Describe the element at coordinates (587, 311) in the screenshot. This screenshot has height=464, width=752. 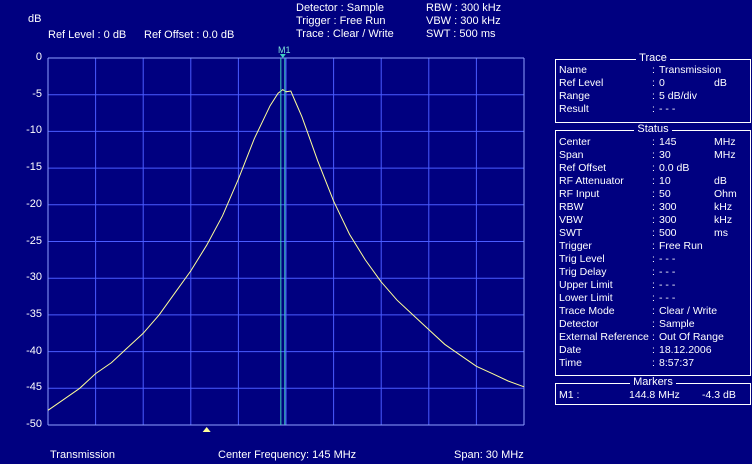
I see `status-panel-row-key: Trace Mode` at that location.